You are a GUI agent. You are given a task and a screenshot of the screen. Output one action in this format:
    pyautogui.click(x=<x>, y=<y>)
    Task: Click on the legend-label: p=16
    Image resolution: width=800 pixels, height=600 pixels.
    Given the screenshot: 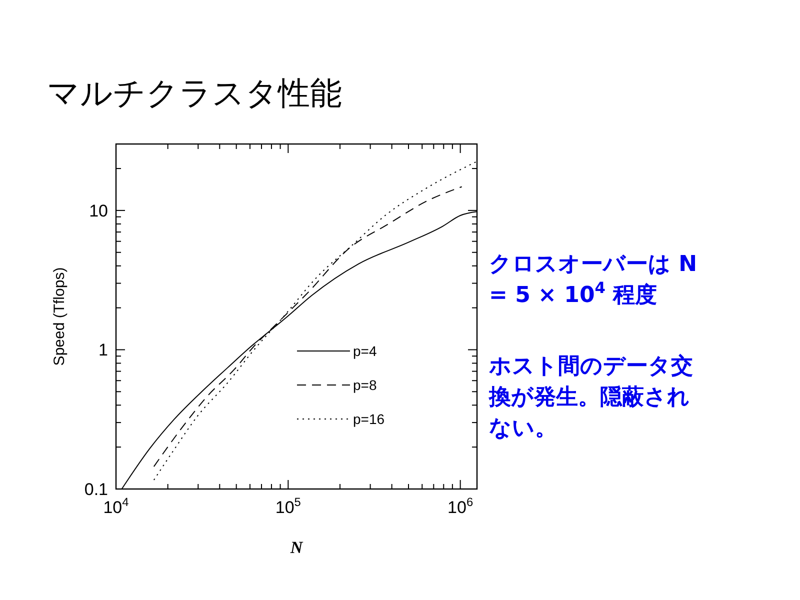 What is the action you would take?
    pyautogui.click(x=369, y=419)
    